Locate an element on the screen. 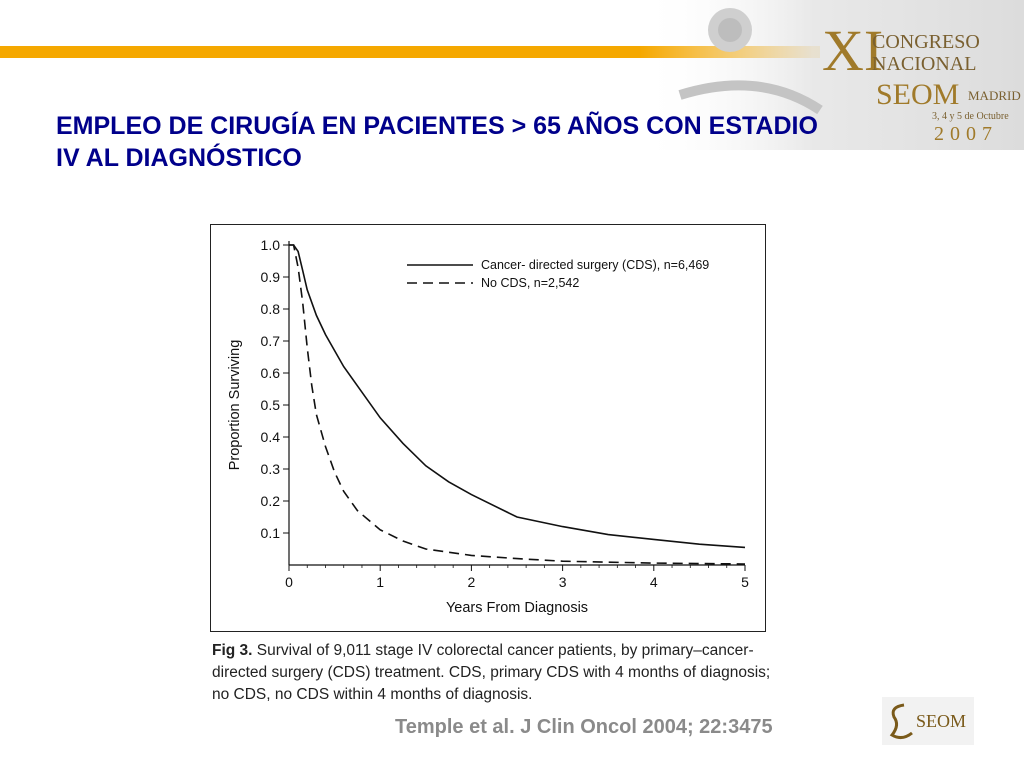 The height and width of the screenshot is (768, 1024). y-tick-label: 1.0 is located at coordinates (271, 245).